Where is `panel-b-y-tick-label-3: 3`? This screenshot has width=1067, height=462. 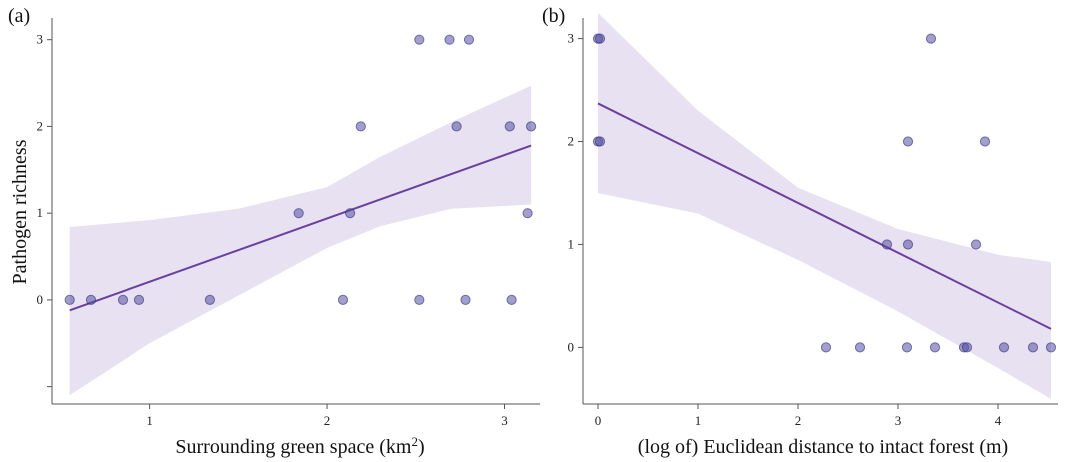 panel-b-y-tick-label-3: 3 is located at coordinates (571, 38).